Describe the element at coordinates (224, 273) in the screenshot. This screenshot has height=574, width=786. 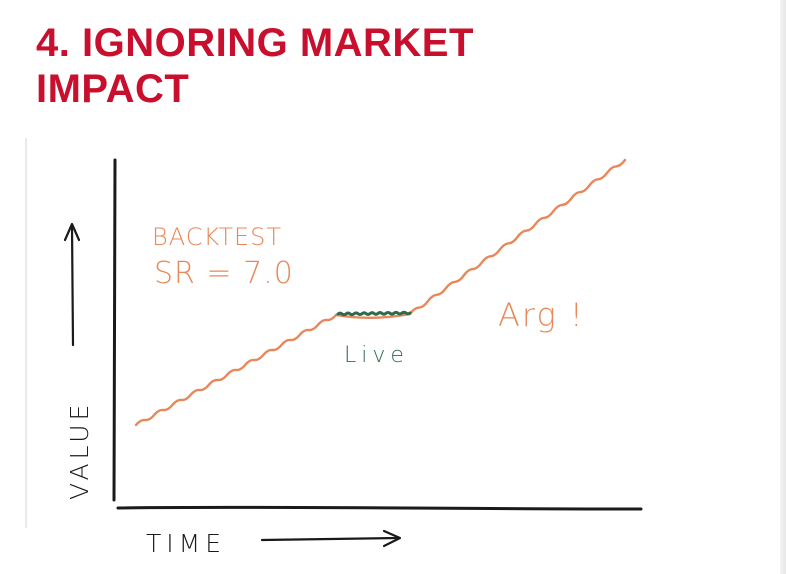
I see `sharpe-ratio-label: SR = 7.0` at that location.